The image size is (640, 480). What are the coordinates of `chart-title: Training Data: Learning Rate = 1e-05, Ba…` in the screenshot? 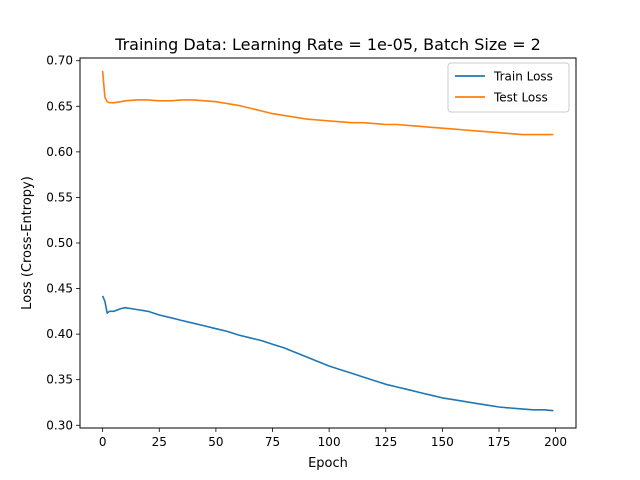 It's located at (327, 44).